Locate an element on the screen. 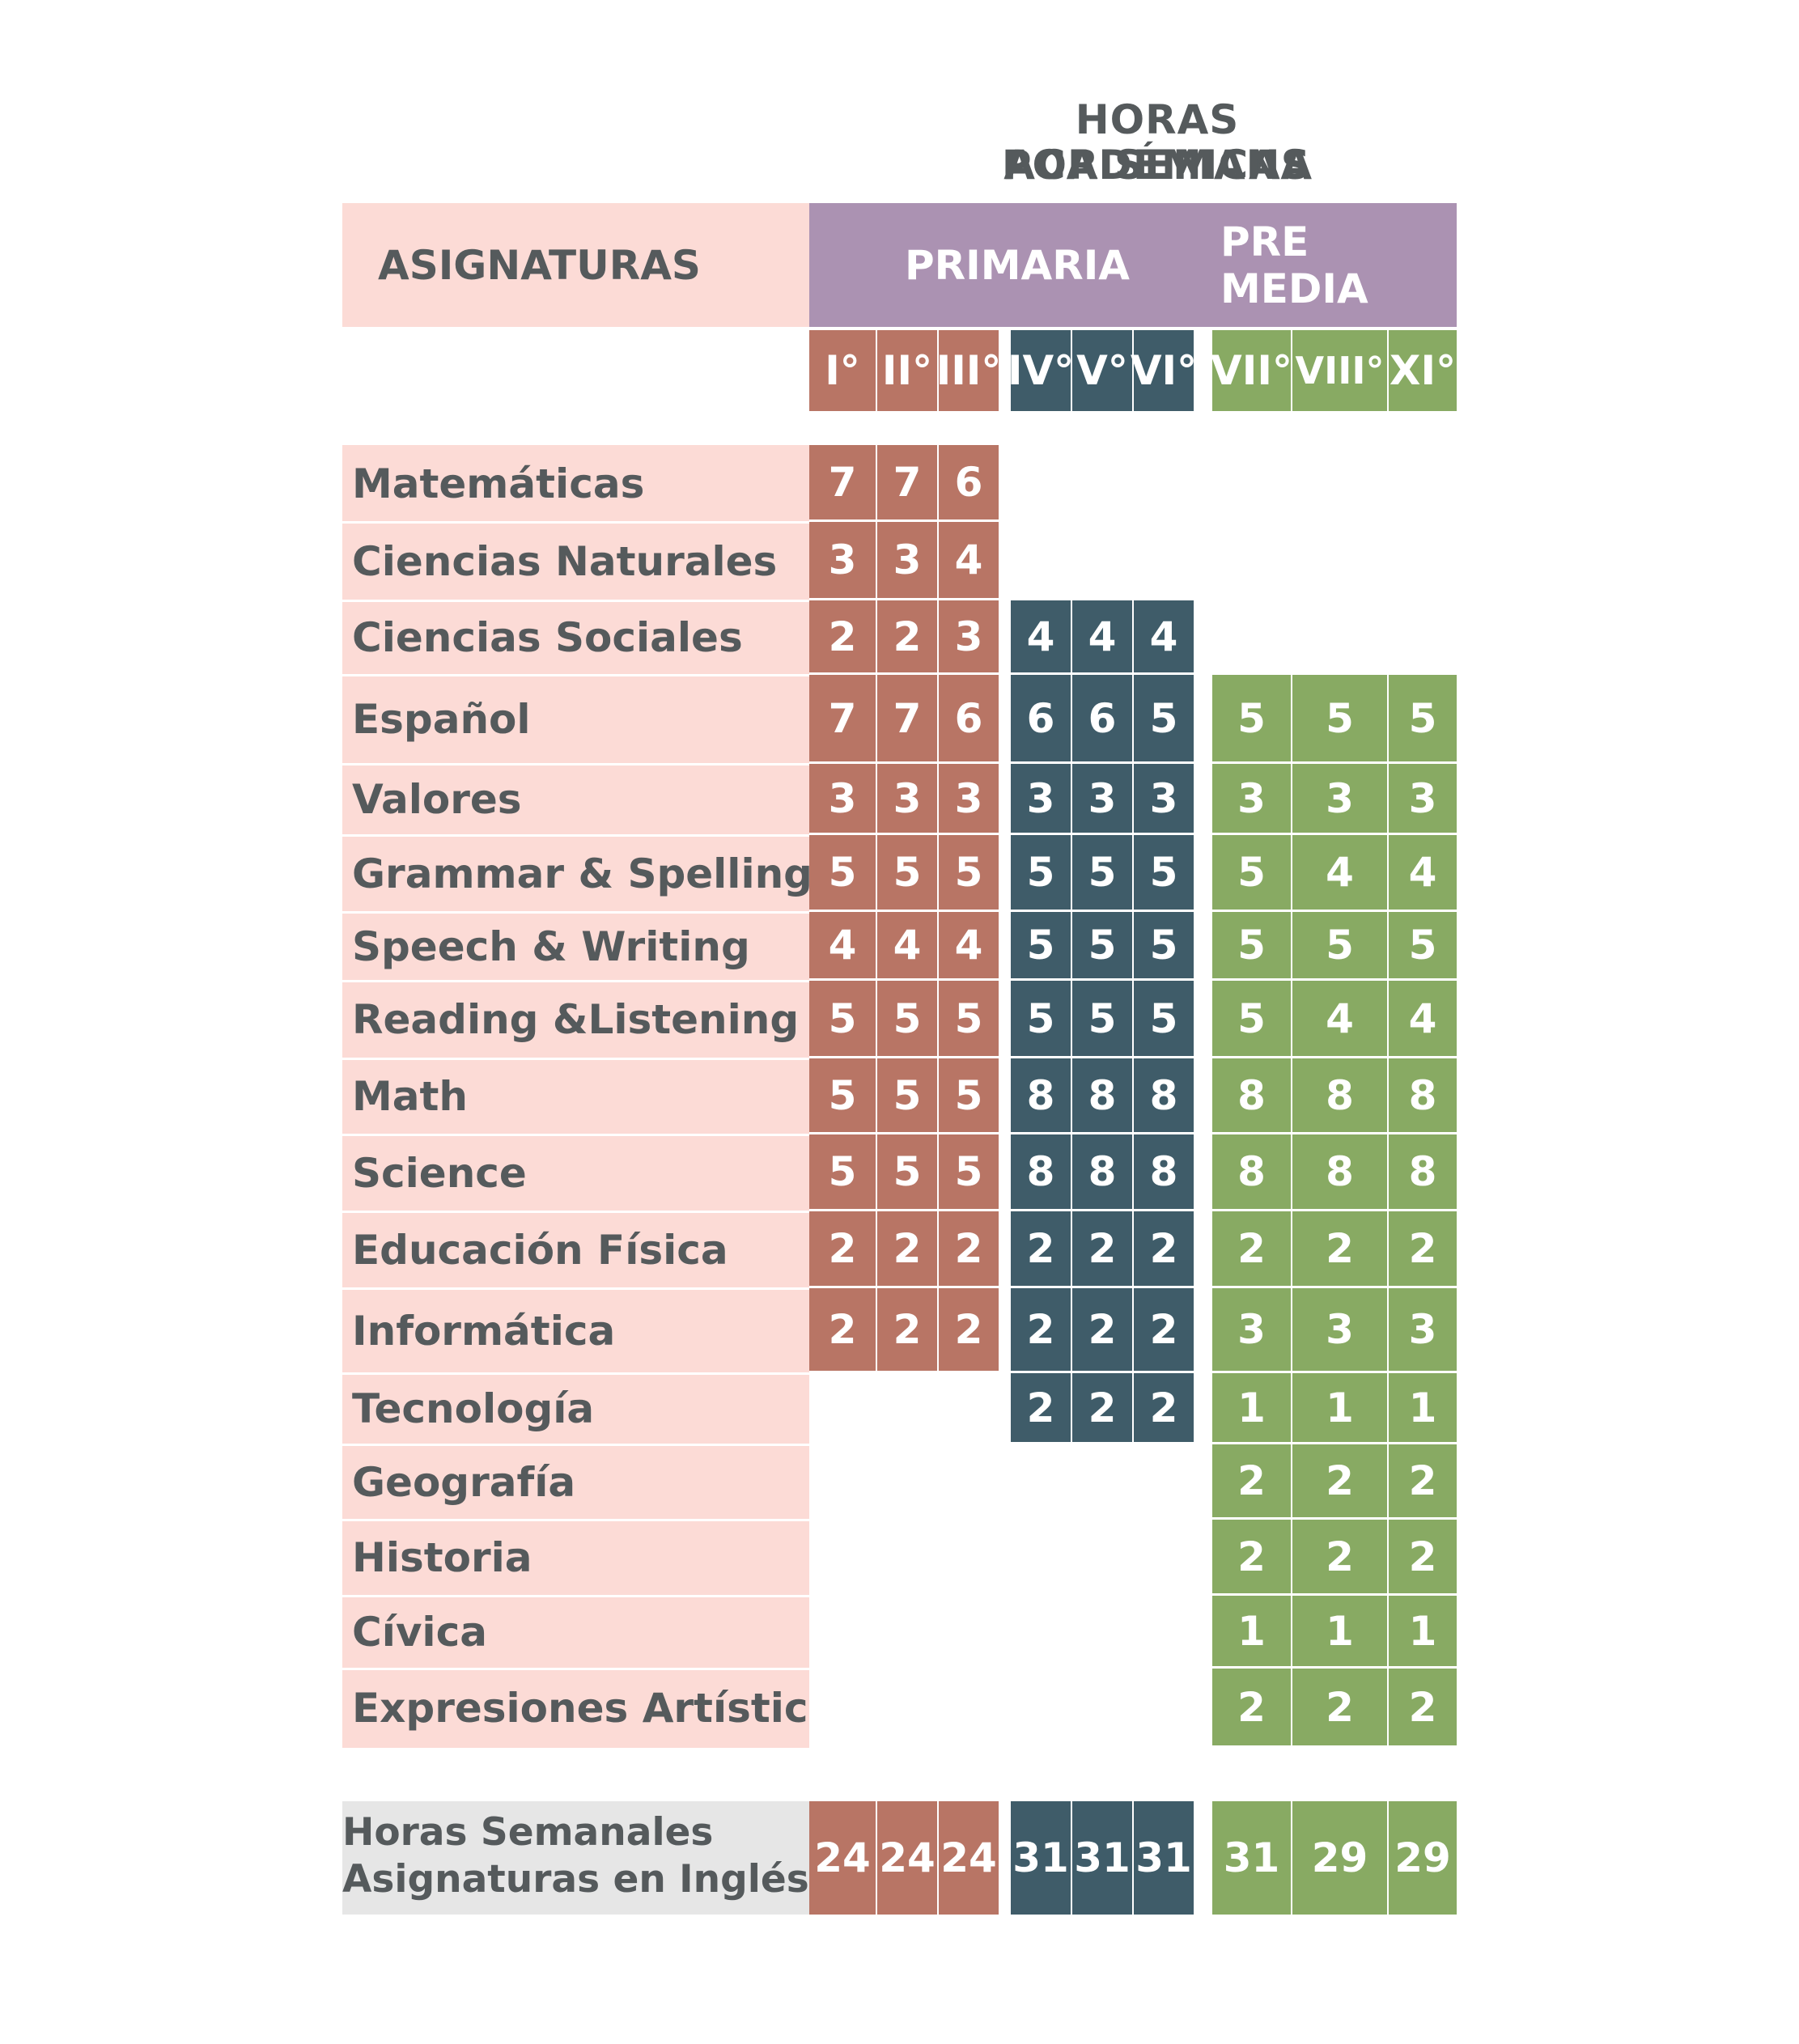 Image resolution: width=1799 pixels, height=2044 pixels. grade-header-7: VII° is located at coordinates (1251, 370).